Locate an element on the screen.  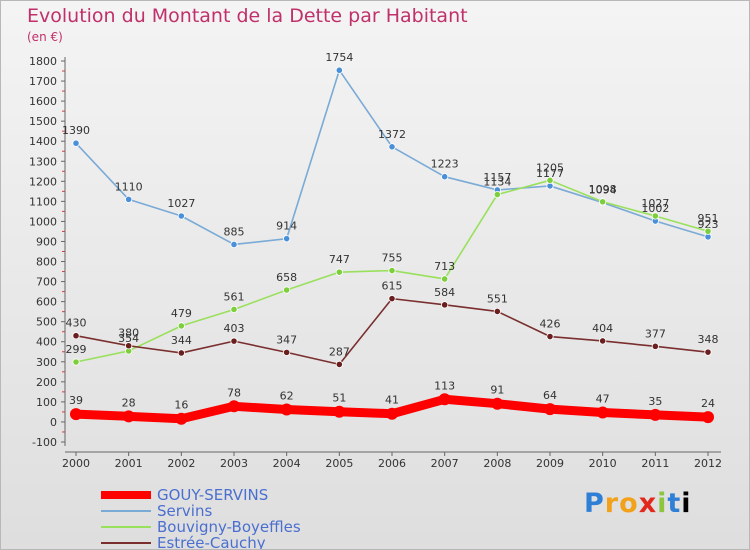
data-label: 91 is located at coordinates (497, 390).